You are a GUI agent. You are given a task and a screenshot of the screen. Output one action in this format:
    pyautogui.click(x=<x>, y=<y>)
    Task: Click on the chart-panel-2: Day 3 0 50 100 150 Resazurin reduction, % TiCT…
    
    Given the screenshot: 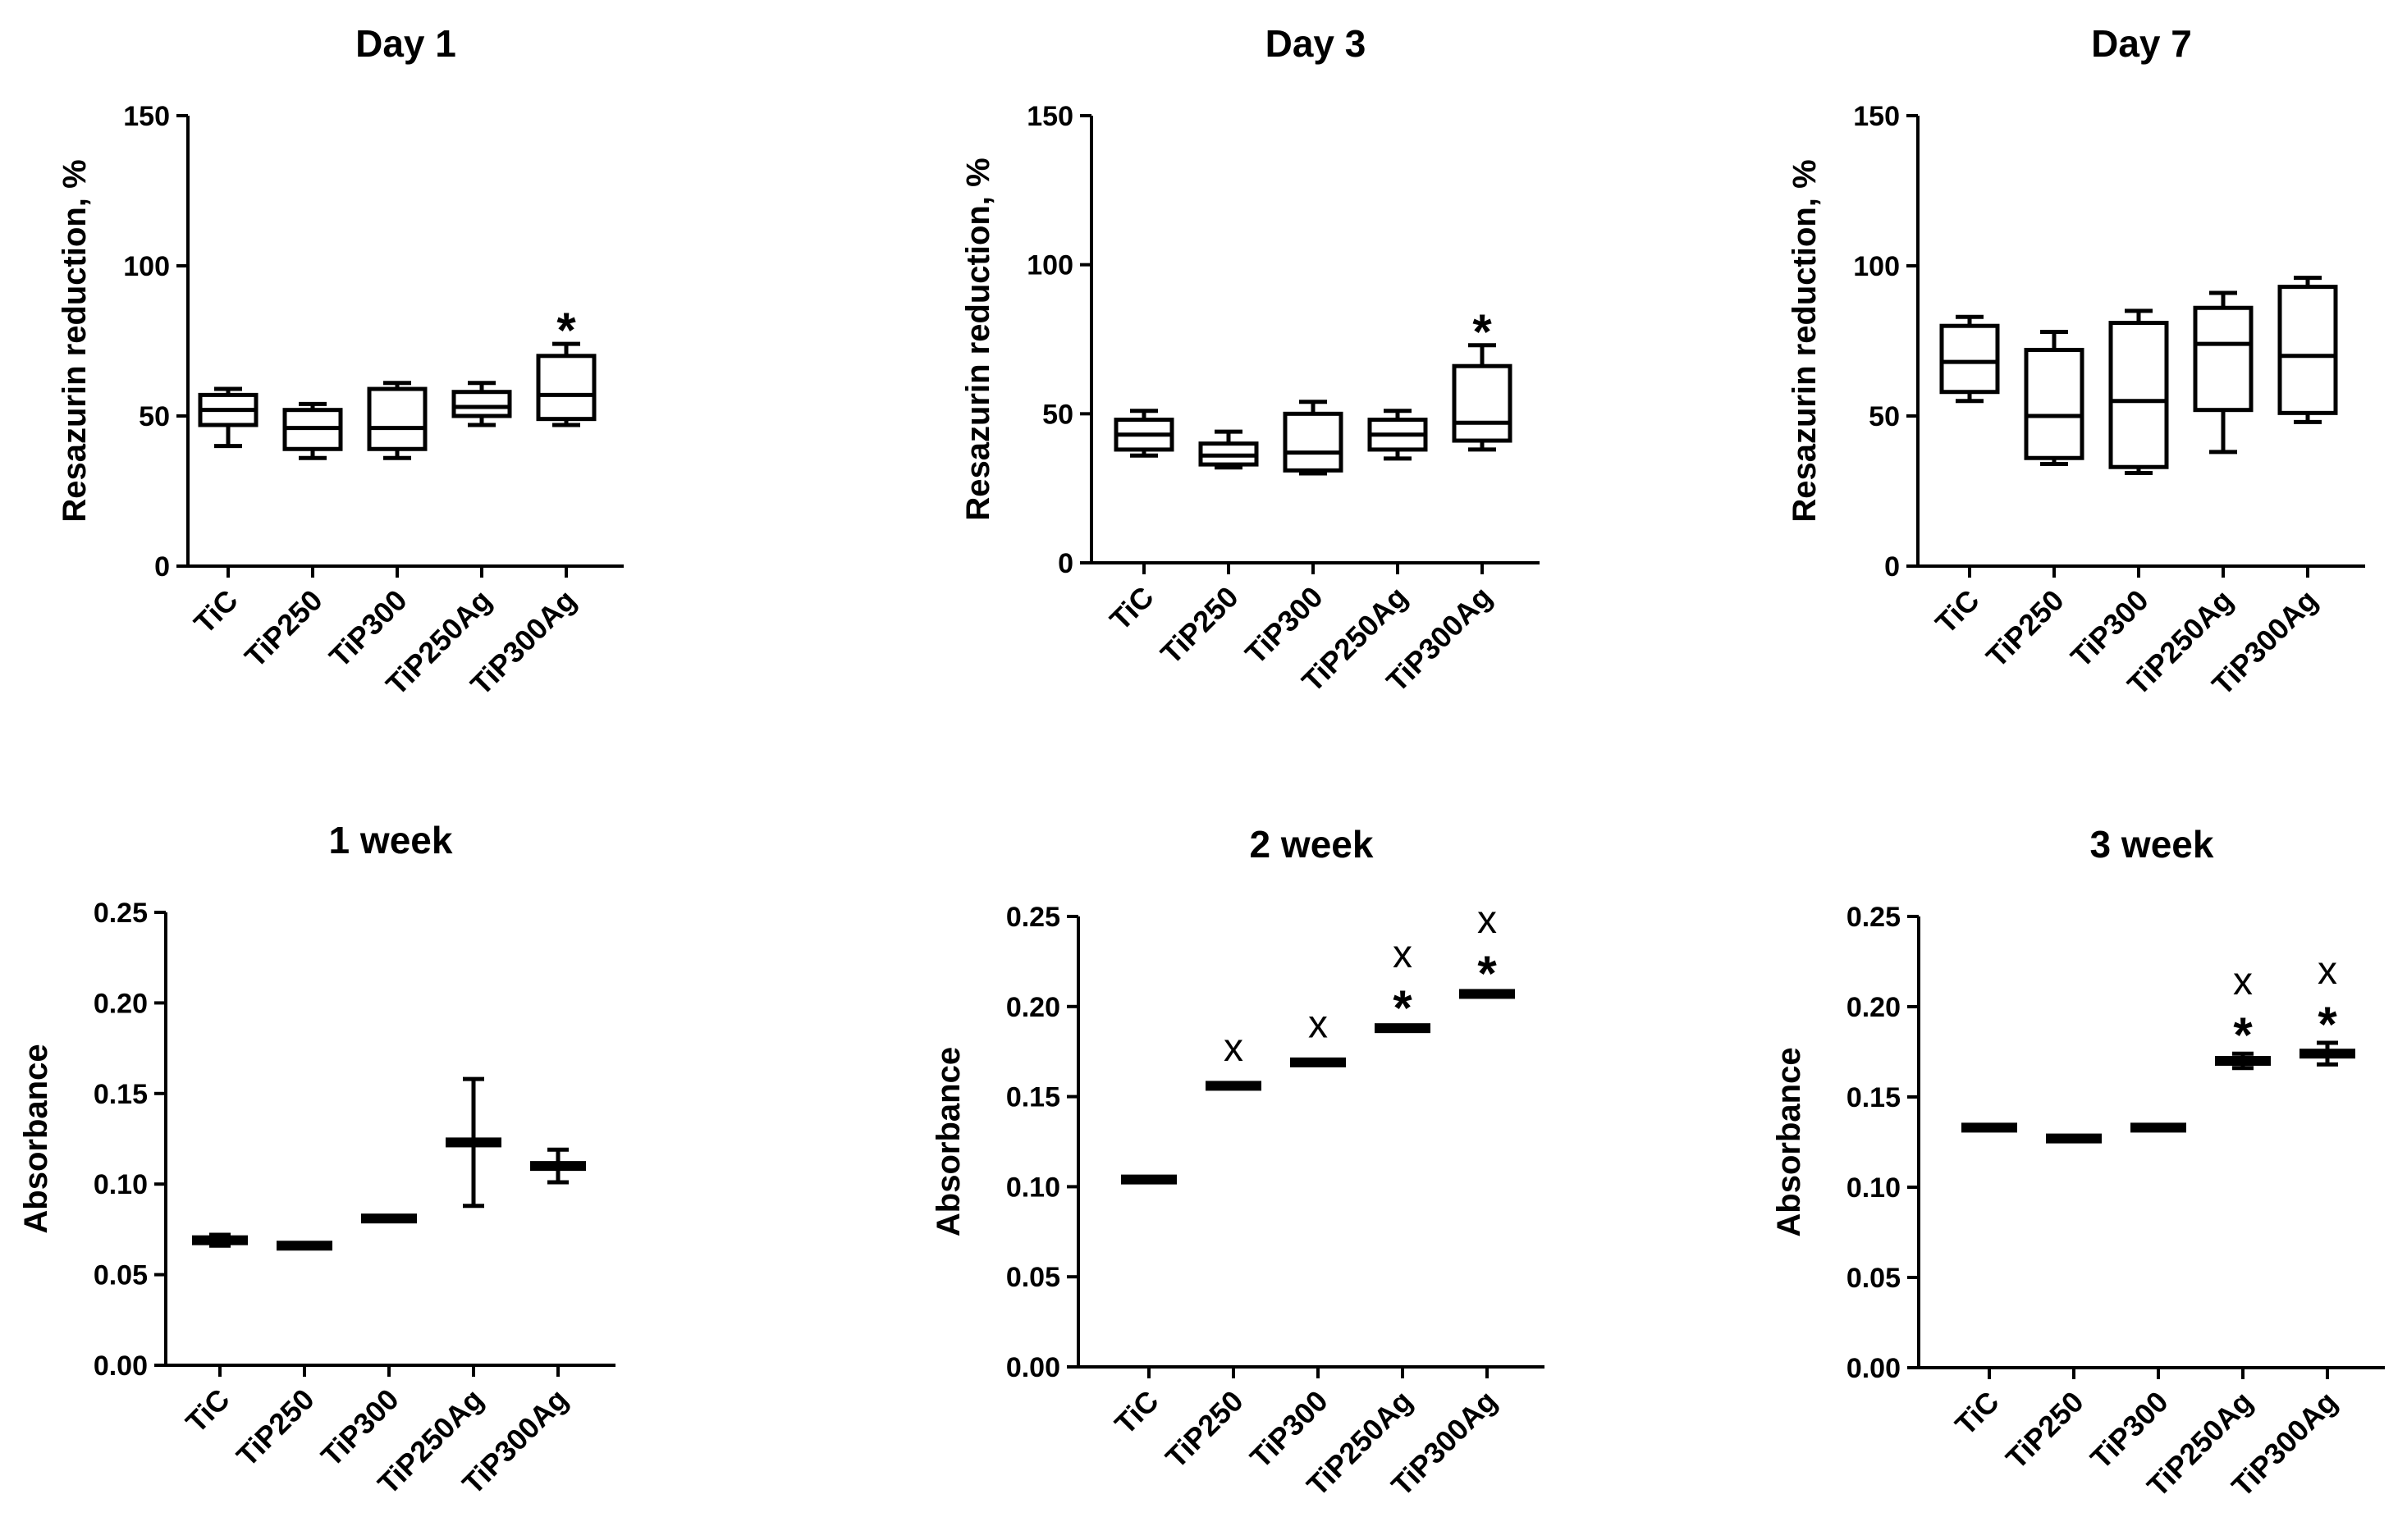 What is the action you would take?
    pyautogui.click(x=1250, y=360)
    